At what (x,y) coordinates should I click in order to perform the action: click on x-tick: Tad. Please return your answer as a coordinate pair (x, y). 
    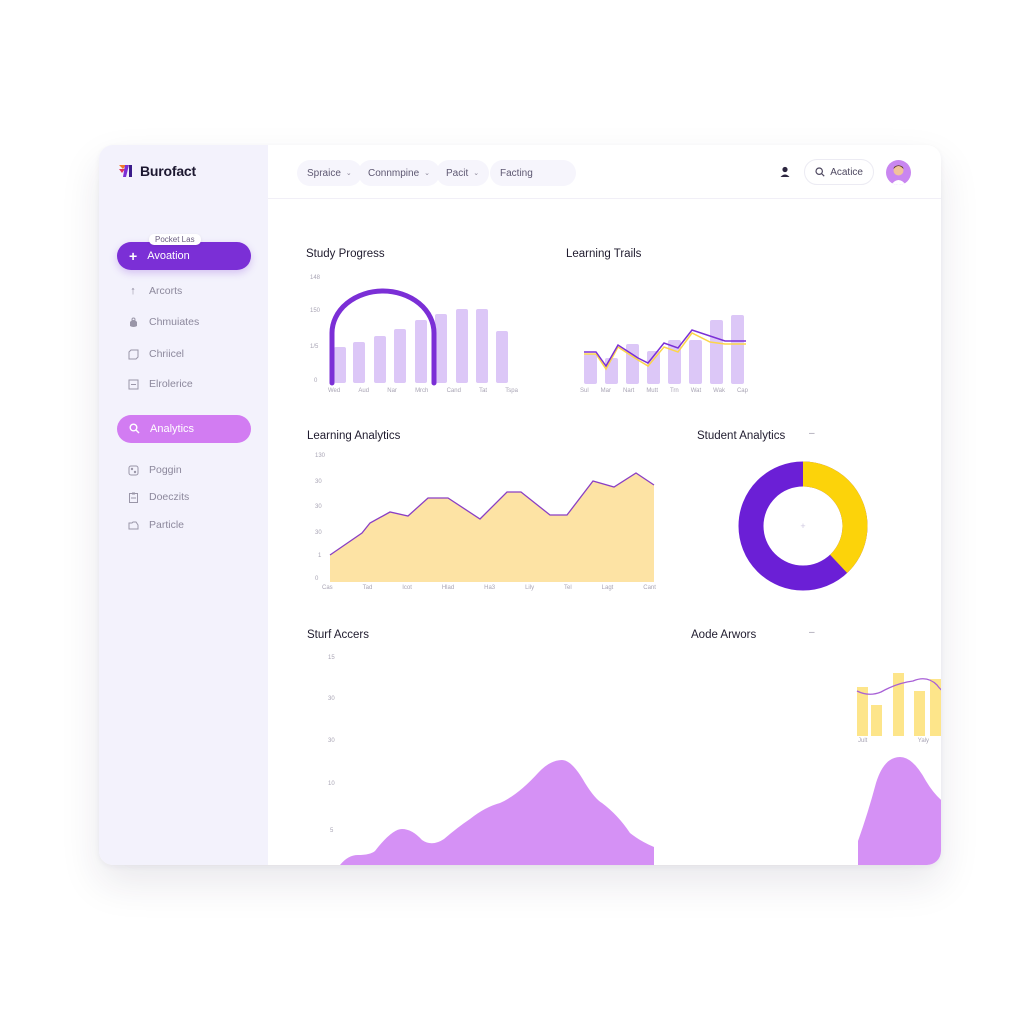
    Looking at the image, I should click on (367, 588).